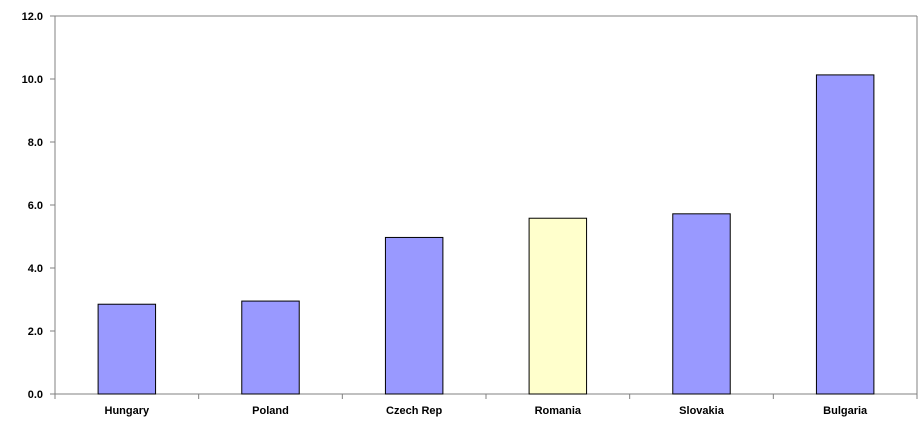  What do you see at coordinates (35, 395) in the screenshot?
I see `y-tick-label: 0.0` at bounding box center [35, 395].